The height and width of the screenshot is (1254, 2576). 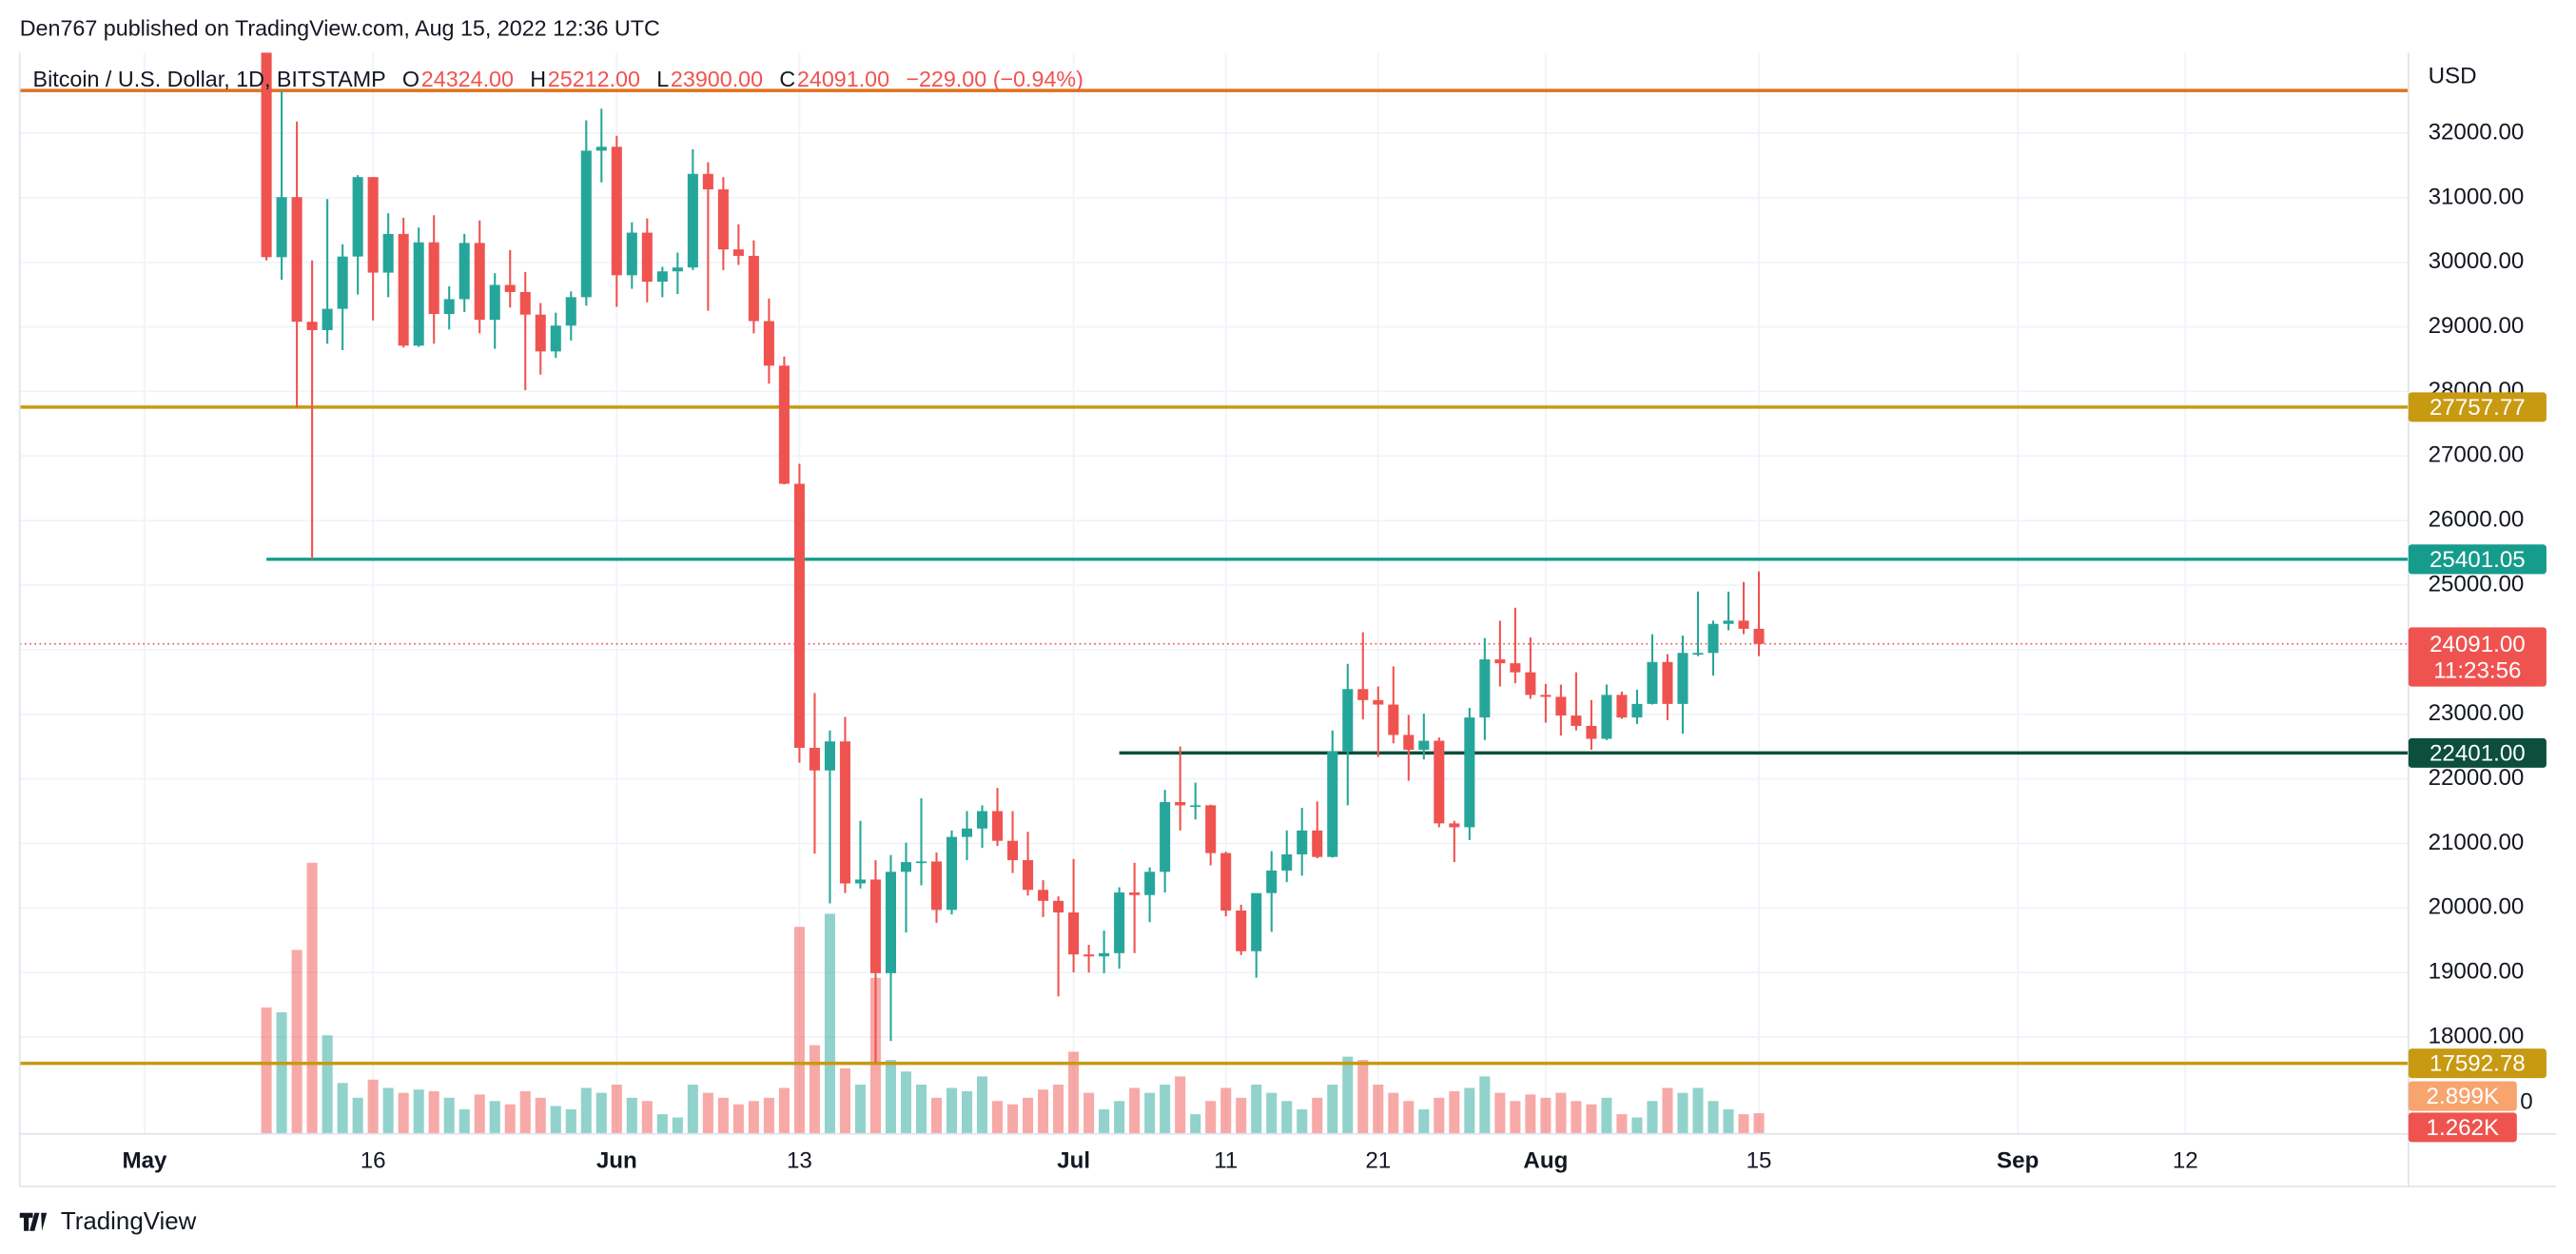 I want to click on y-tick-label: 25000.00, so click(x=2477, y=584).